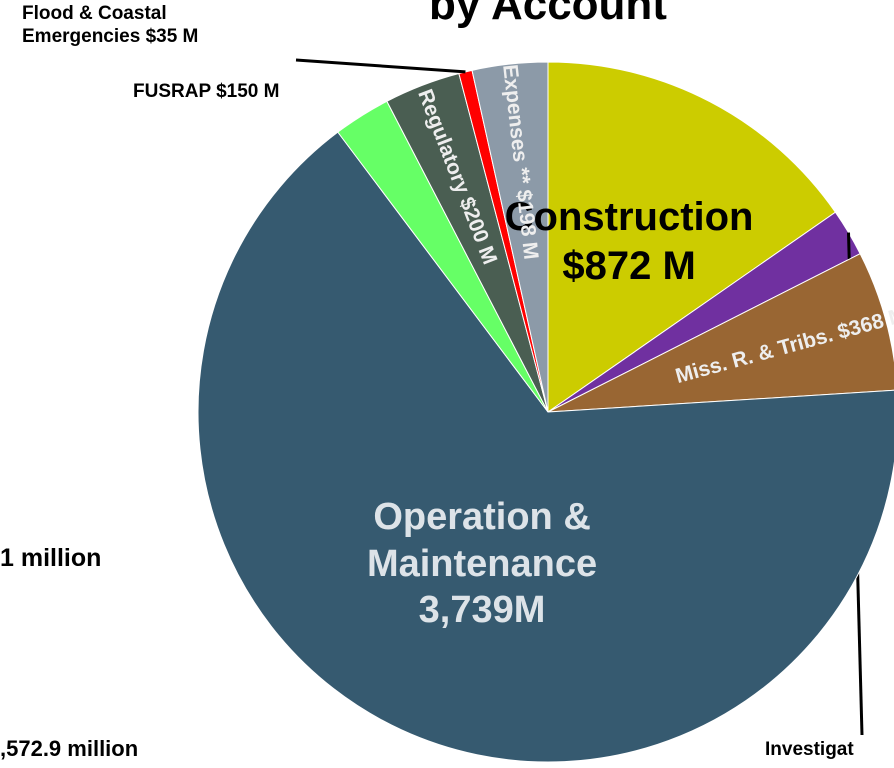 The width and height of the screenshot is (894, 768). I want to click on side-text: ,572.9 million, so click(69, 748).